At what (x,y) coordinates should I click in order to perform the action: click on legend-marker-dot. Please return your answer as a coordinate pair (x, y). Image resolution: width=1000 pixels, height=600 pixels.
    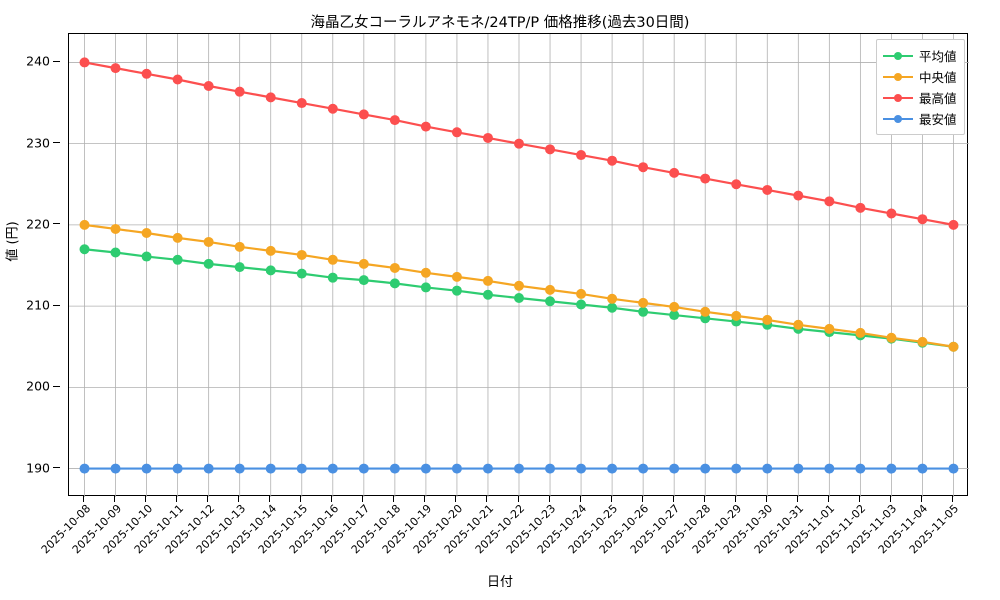
    Looking at the image, I should click on (898, 118).